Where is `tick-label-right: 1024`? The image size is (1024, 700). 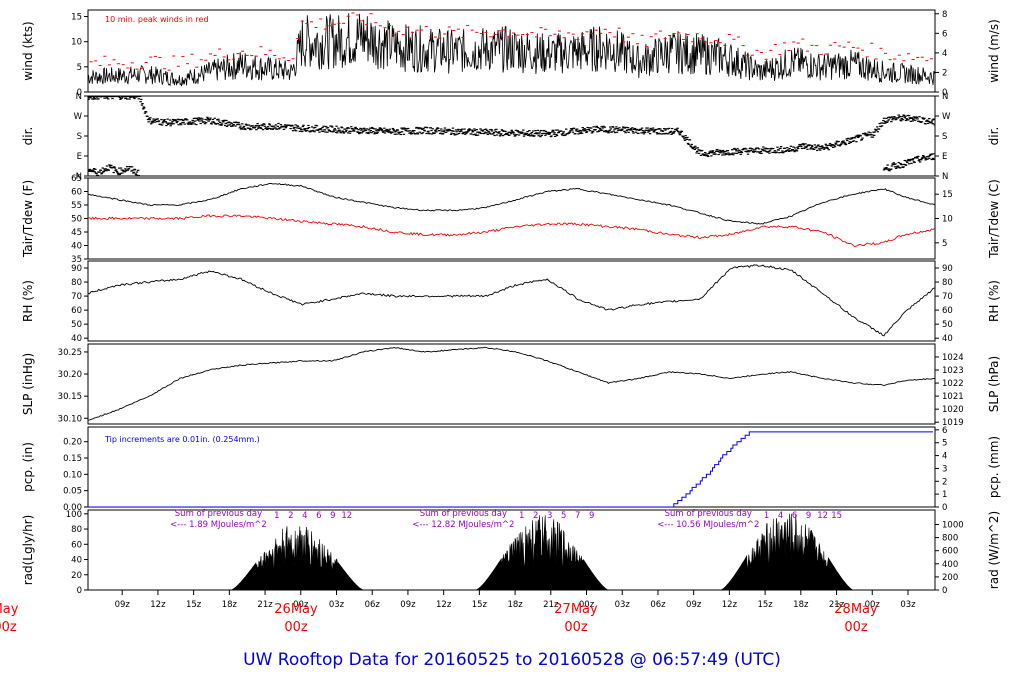 tick-label-right: 1024 is located at coordinates (953, 358).